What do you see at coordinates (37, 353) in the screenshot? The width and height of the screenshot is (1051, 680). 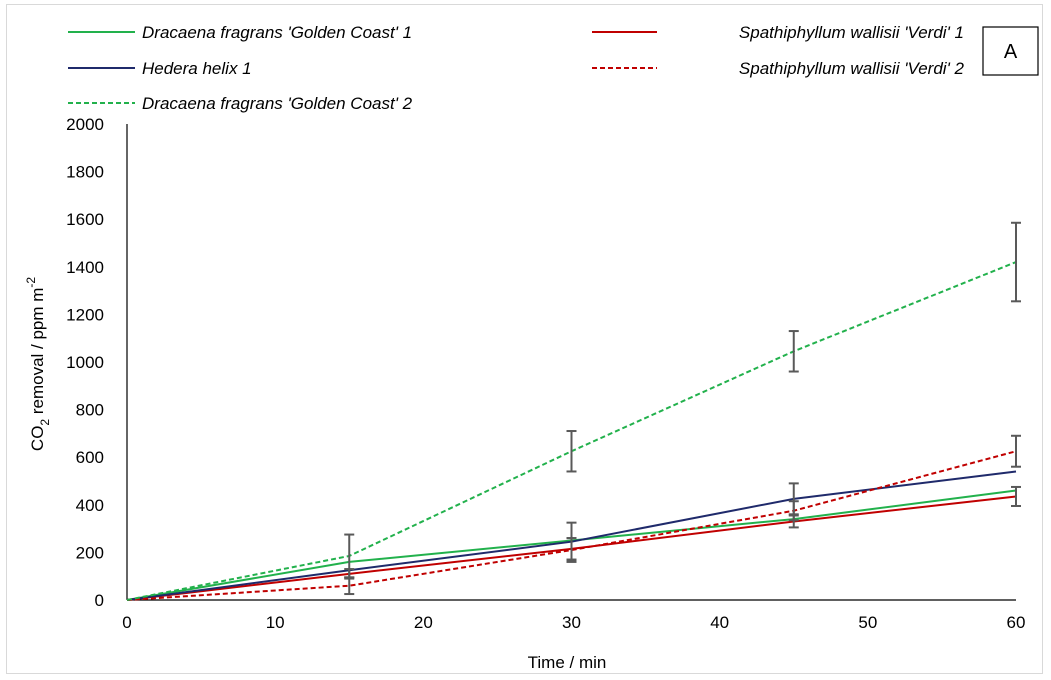 I see `y-axis-title-middle: removal / ppm m` at bounding box center [37, 353].